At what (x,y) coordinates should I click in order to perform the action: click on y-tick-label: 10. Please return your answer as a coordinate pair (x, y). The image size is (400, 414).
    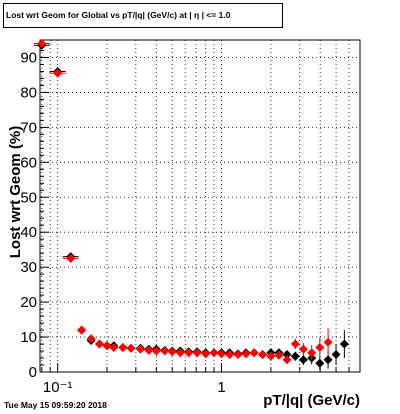
    Looking at the image, I should click on (28, 337).